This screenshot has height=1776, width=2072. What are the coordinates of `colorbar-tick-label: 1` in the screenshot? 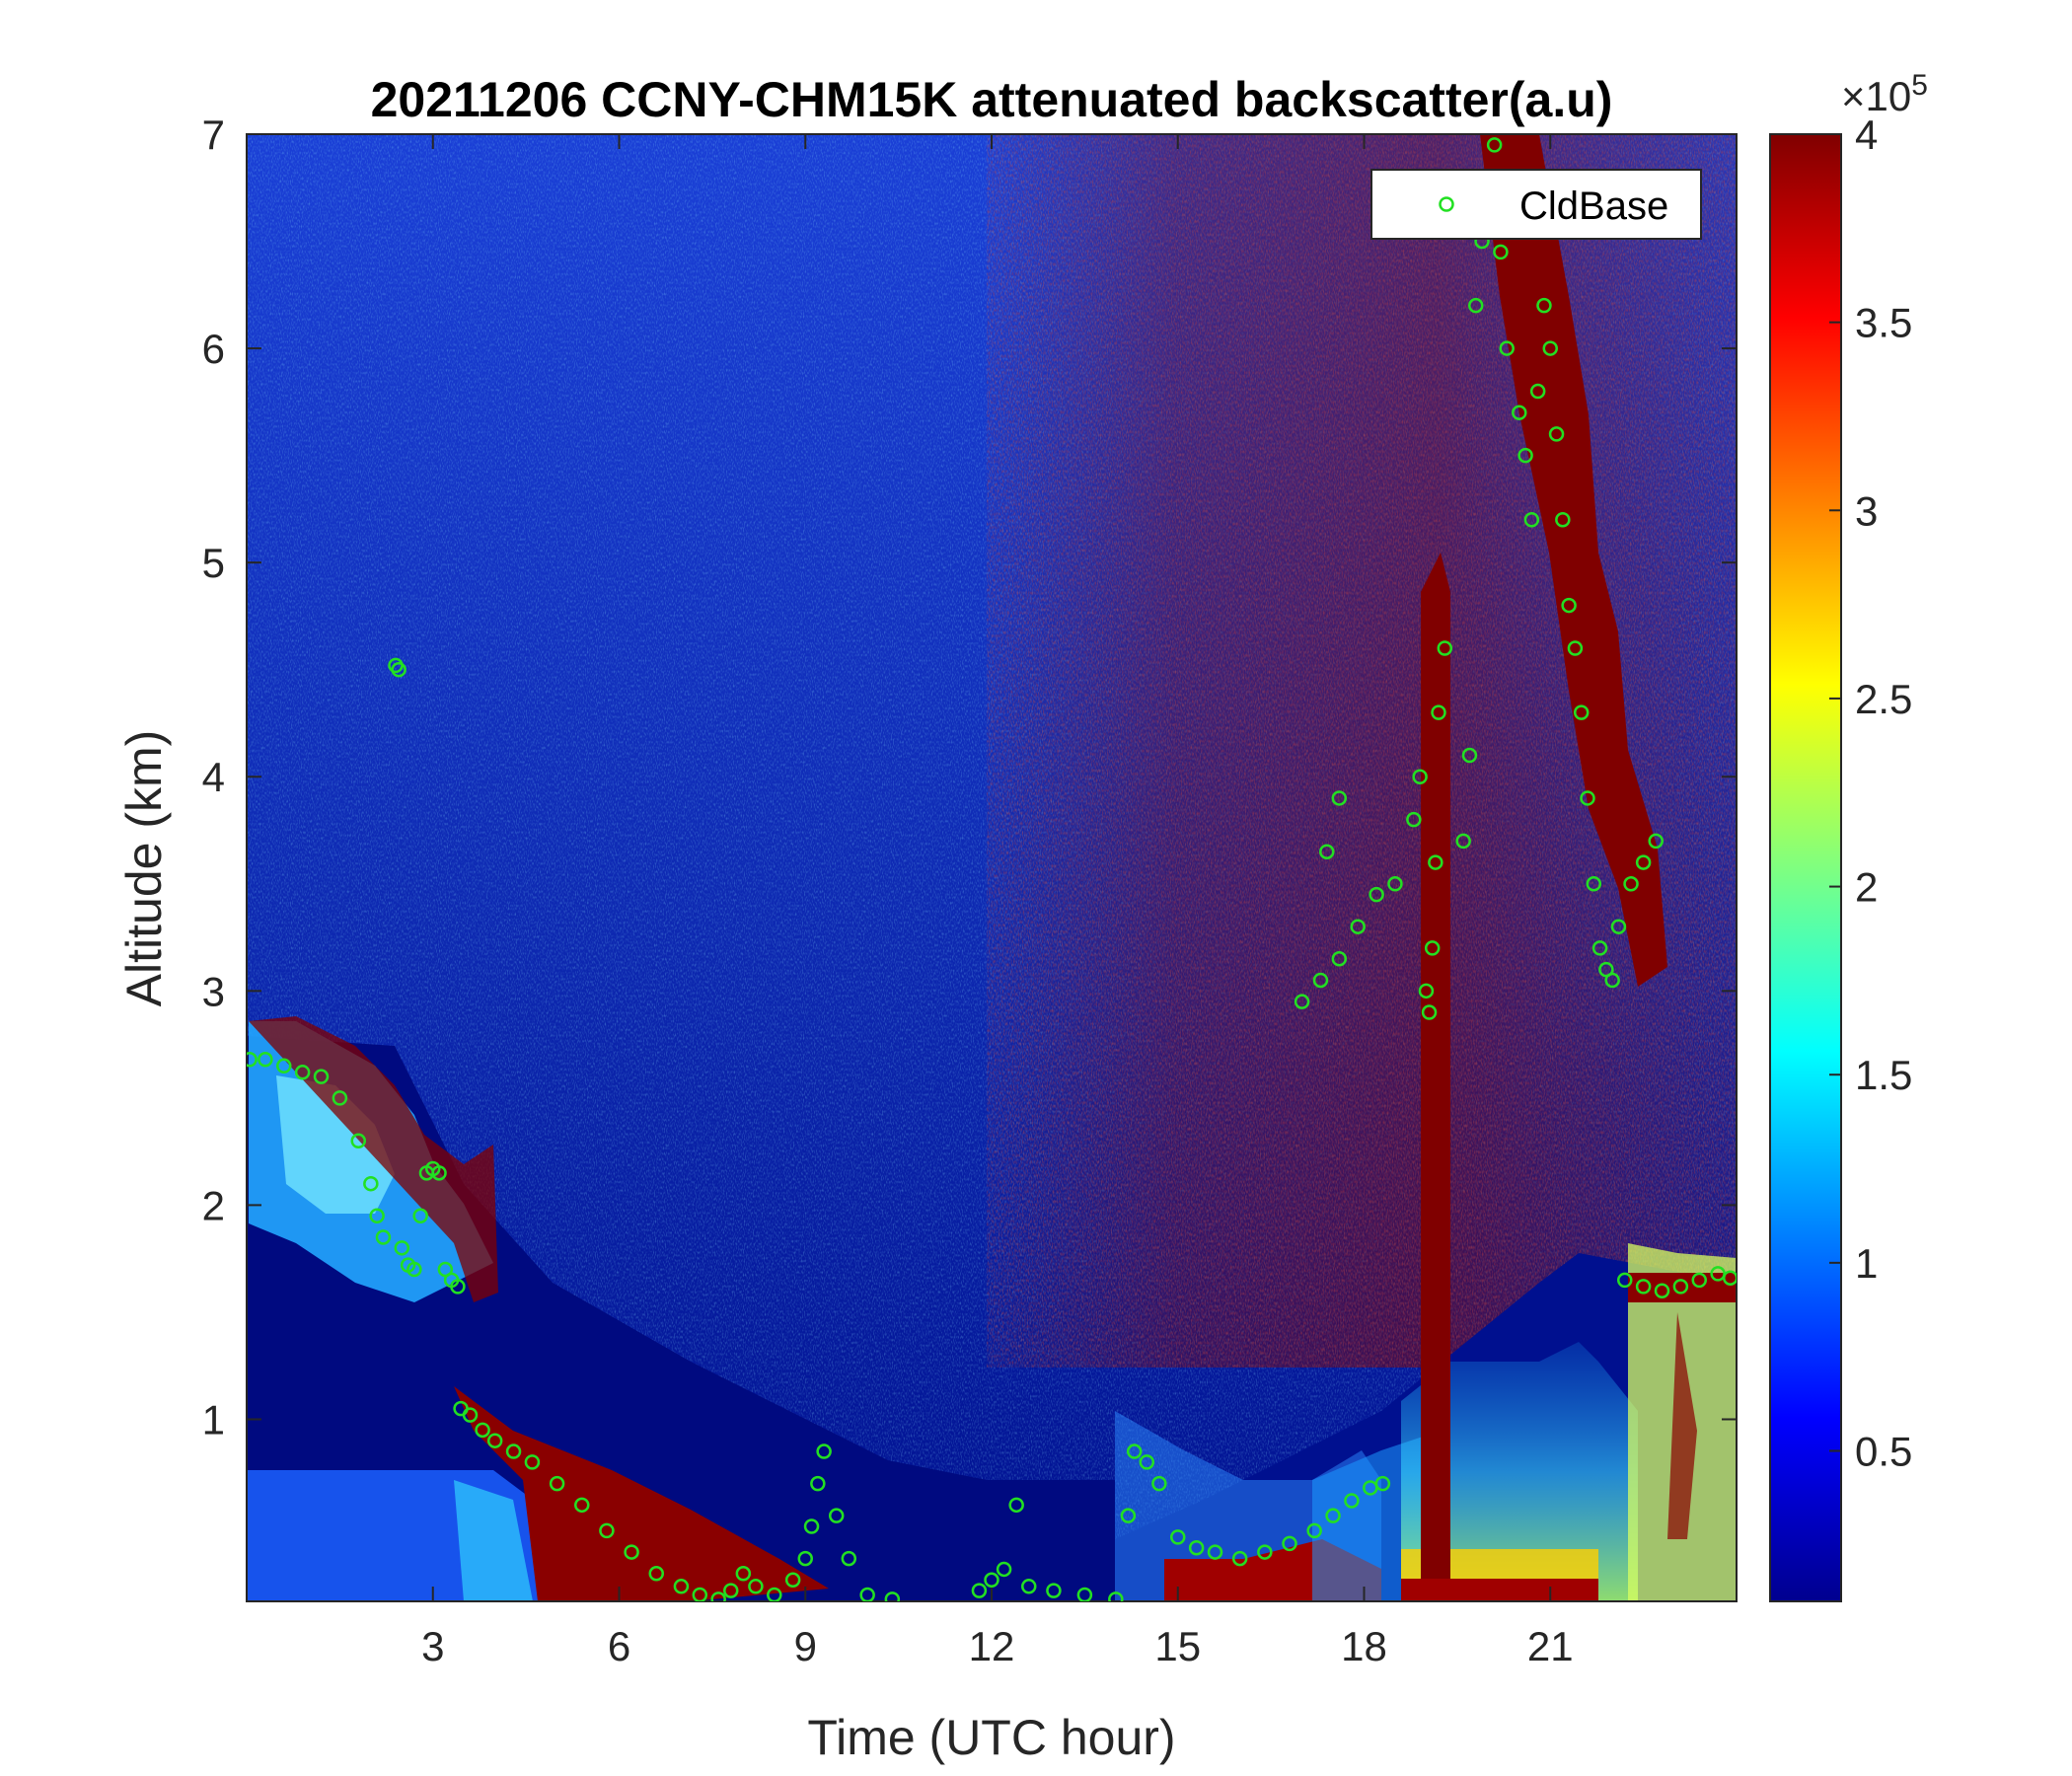 It's located at (1867, 1263).